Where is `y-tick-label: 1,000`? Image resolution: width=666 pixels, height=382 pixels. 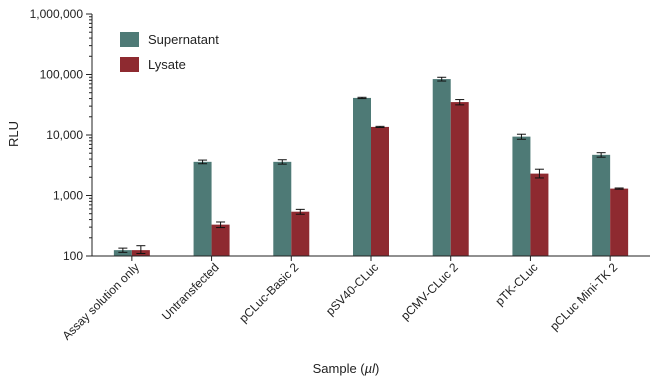 y-tick-label: 1,000 is located at coordinates (68, 196).